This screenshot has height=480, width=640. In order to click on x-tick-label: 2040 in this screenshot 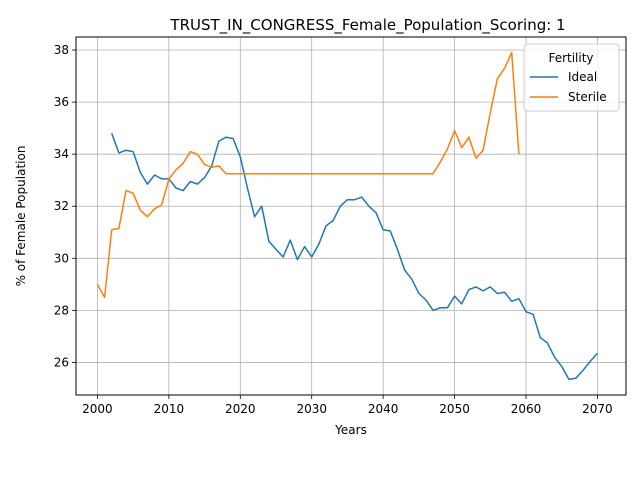, I will do `click(383, 409)`.